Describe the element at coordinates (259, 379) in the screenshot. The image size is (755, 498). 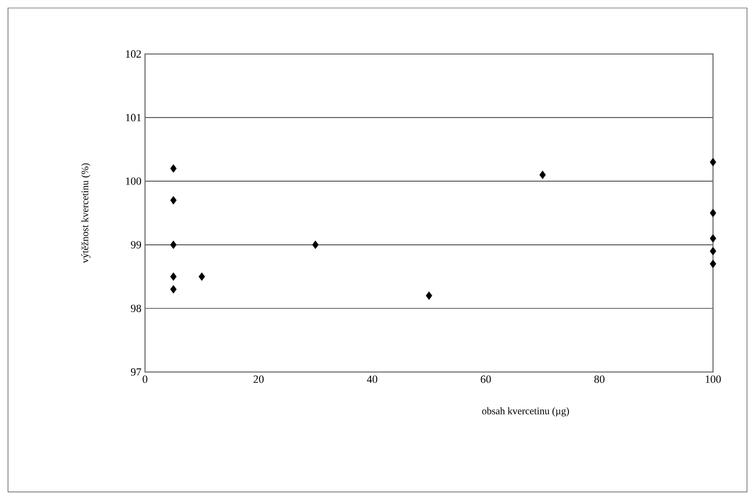
I see `x-tick-label: 20` at that location.